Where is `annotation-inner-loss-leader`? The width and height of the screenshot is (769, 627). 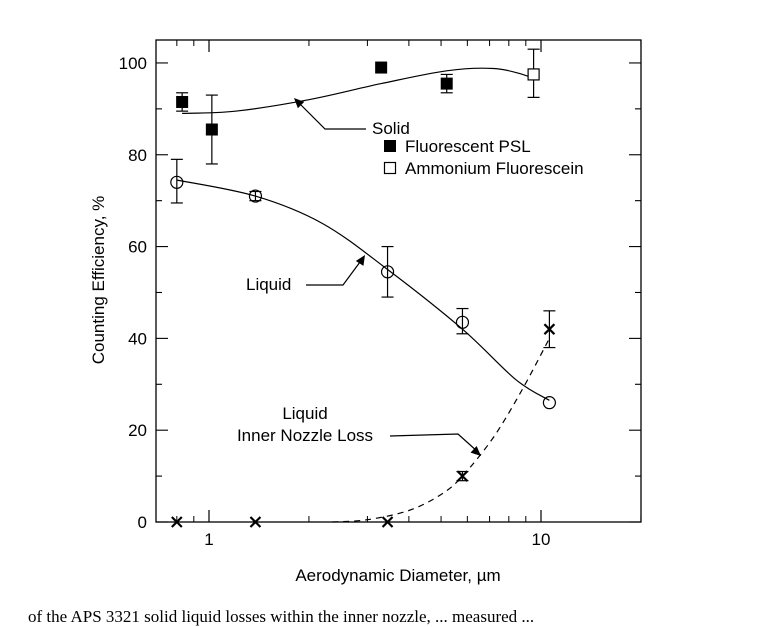
annotation-inner-loss-leader is located at coordinates (434, 443).